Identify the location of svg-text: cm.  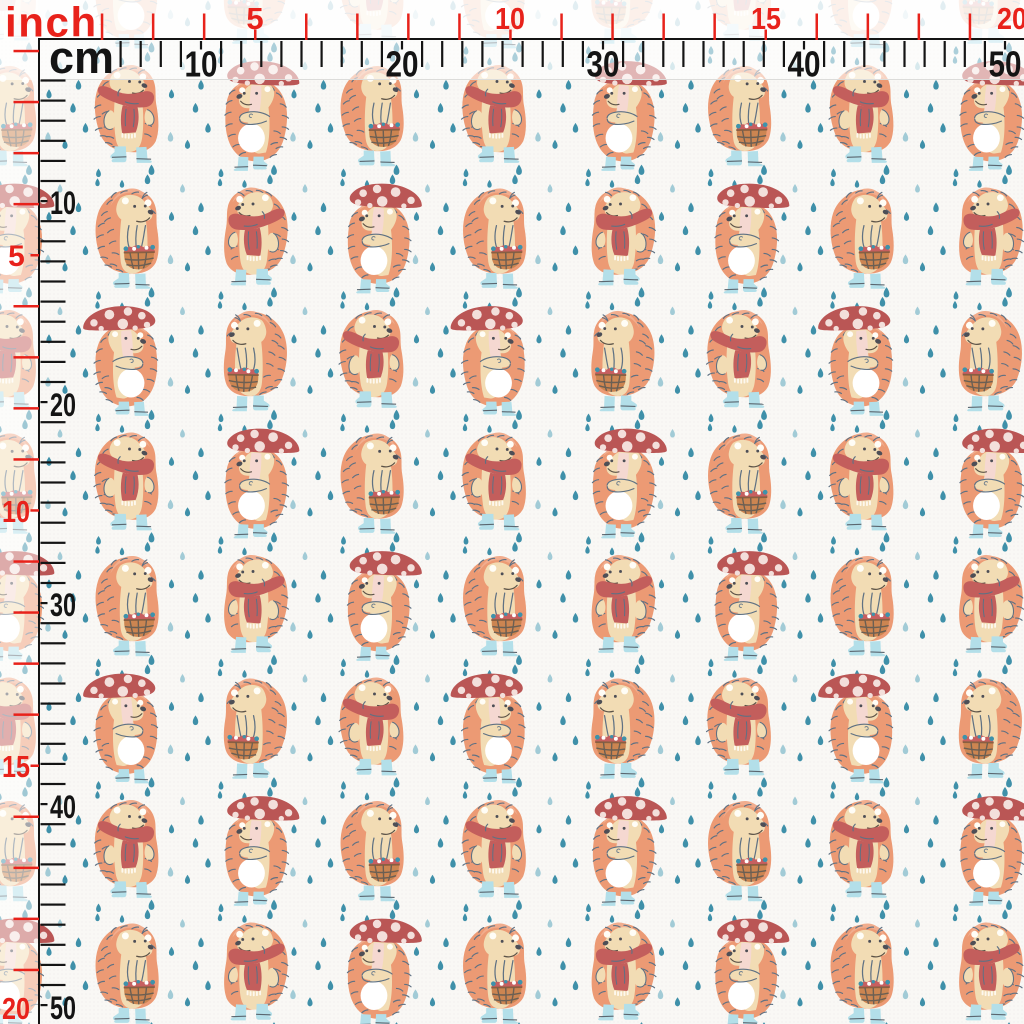
(81, 57).